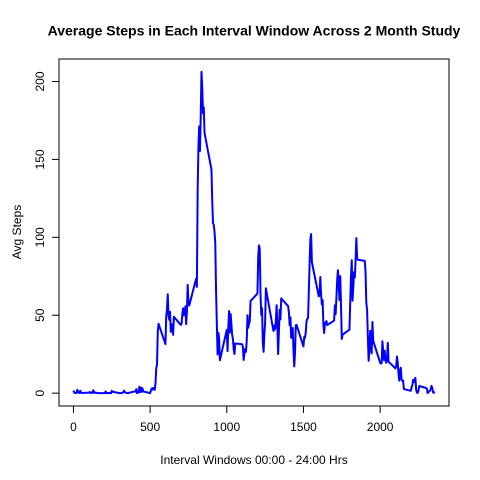  What do you see at coordinates (380, 427) in the screenshot?
I see `x-tick-label: 2000` at bounding box center [380, 427].